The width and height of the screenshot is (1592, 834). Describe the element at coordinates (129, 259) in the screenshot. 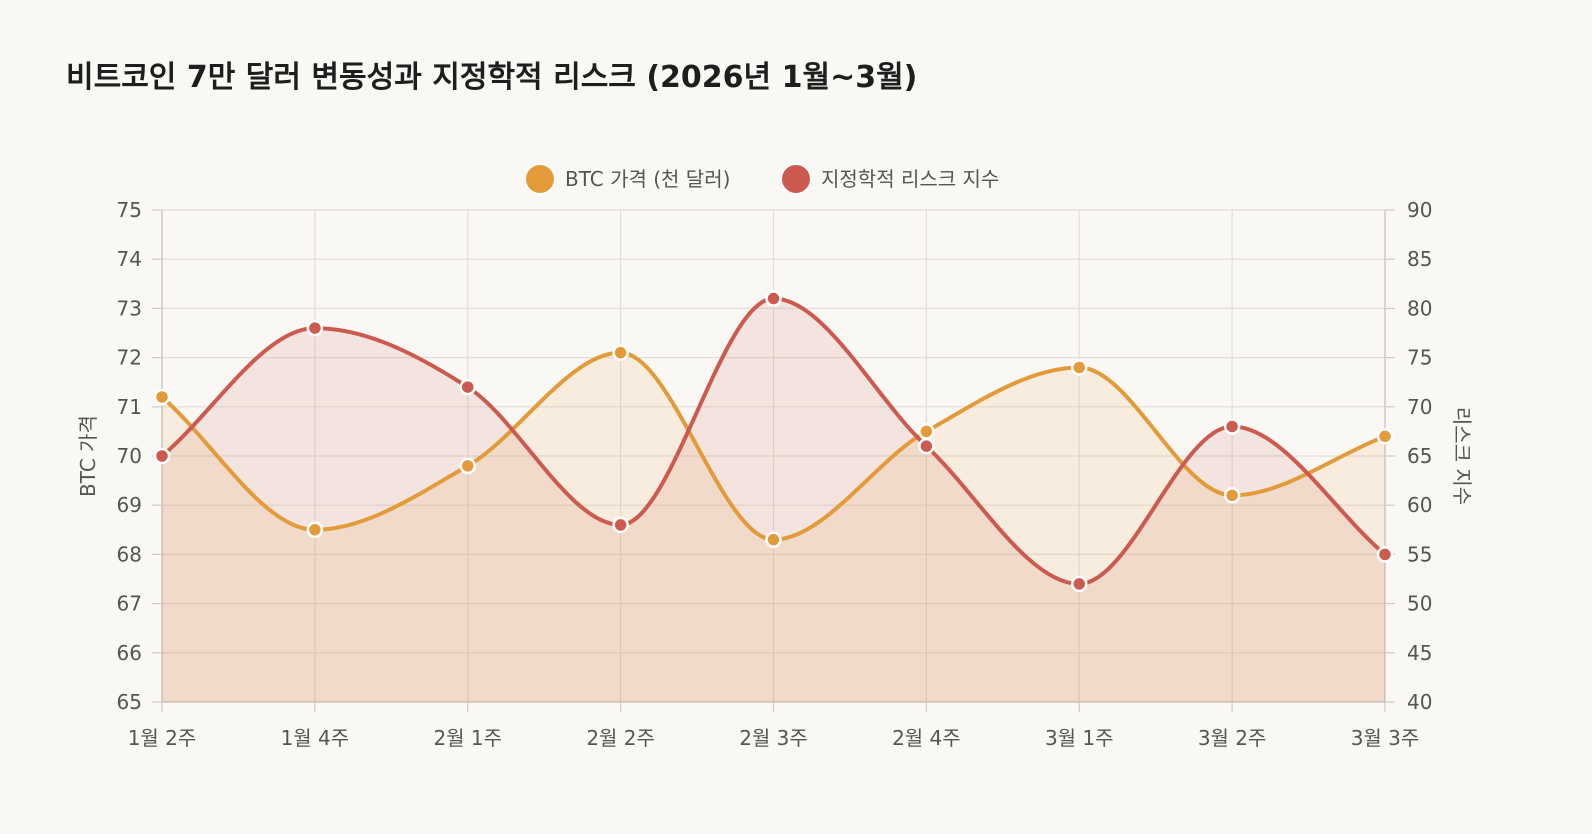

I see `y-left-tick-label: 74` at that location.